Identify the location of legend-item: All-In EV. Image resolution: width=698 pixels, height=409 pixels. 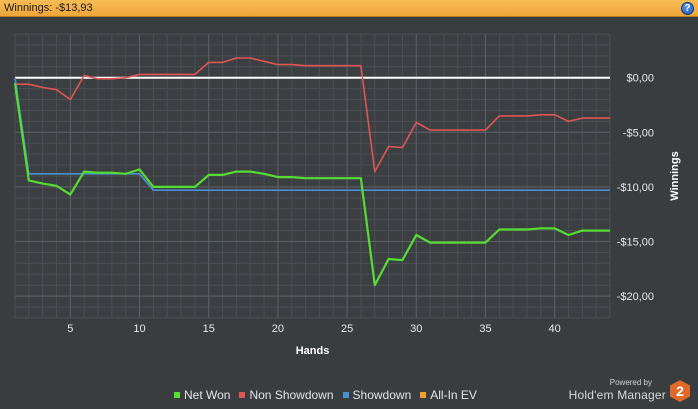
(448, 395).